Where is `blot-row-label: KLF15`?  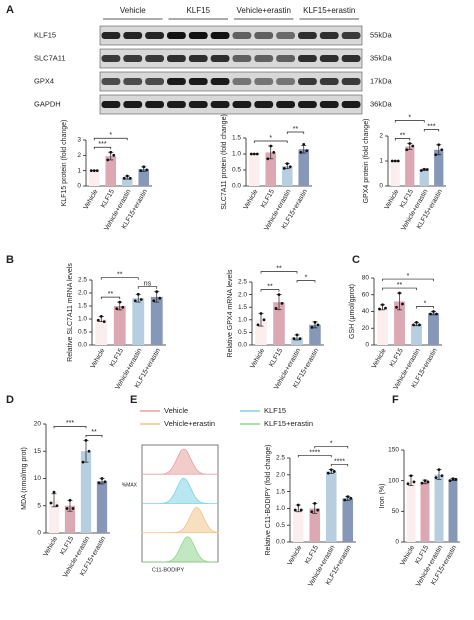 blot-row-label: KLF15 is located at coordinates (45, 34).